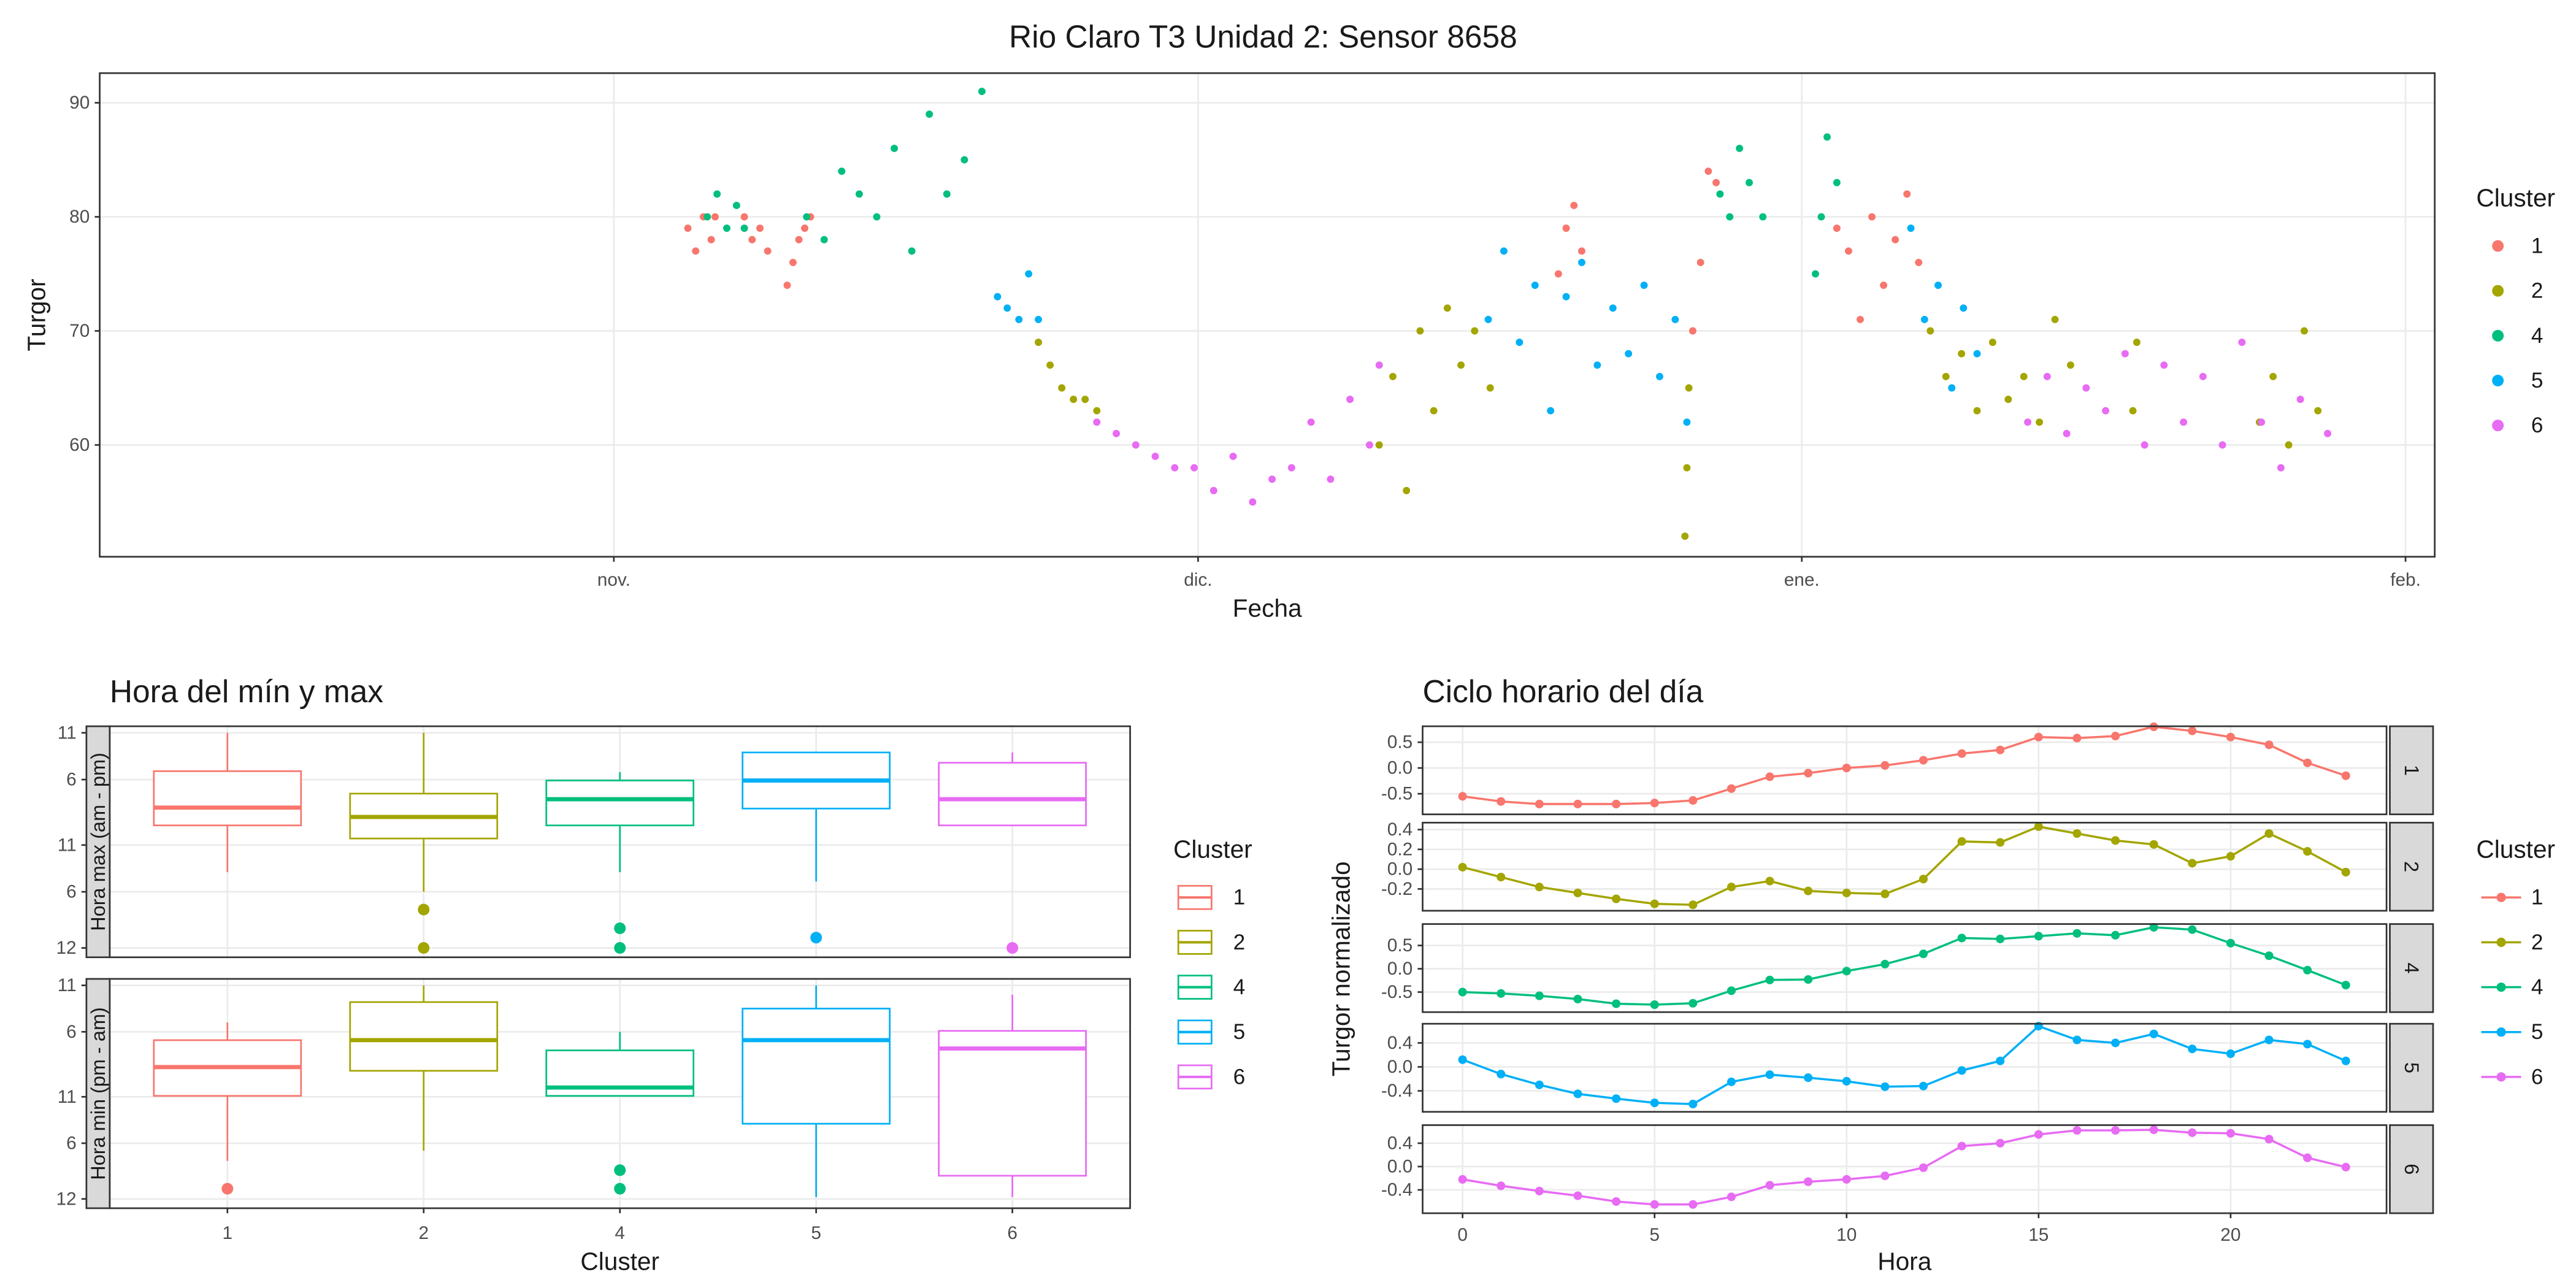 The height and width of the screenshot is (1288, 2576). Describe the element at coordinates (98, 1093) in the screenshot. I see `facet-label: Hora min (pm - am)` at that location.